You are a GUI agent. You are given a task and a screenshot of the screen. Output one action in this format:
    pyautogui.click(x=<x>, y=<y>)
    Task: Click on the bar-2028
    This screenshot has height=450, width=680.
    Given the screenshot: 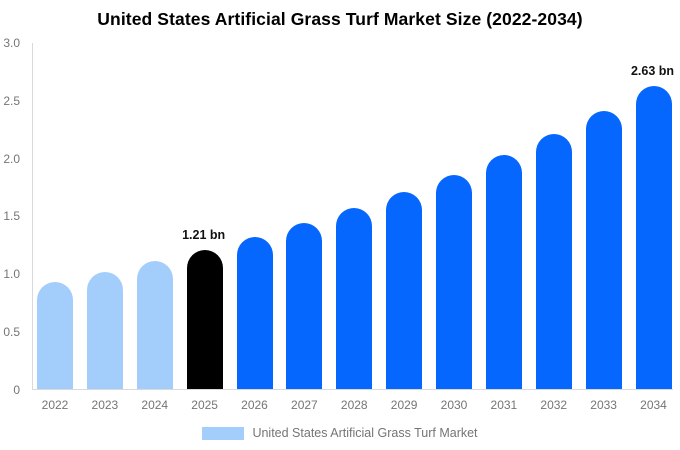 What is the action you would take?
    pyautogui.click(x=354, y=299)
    